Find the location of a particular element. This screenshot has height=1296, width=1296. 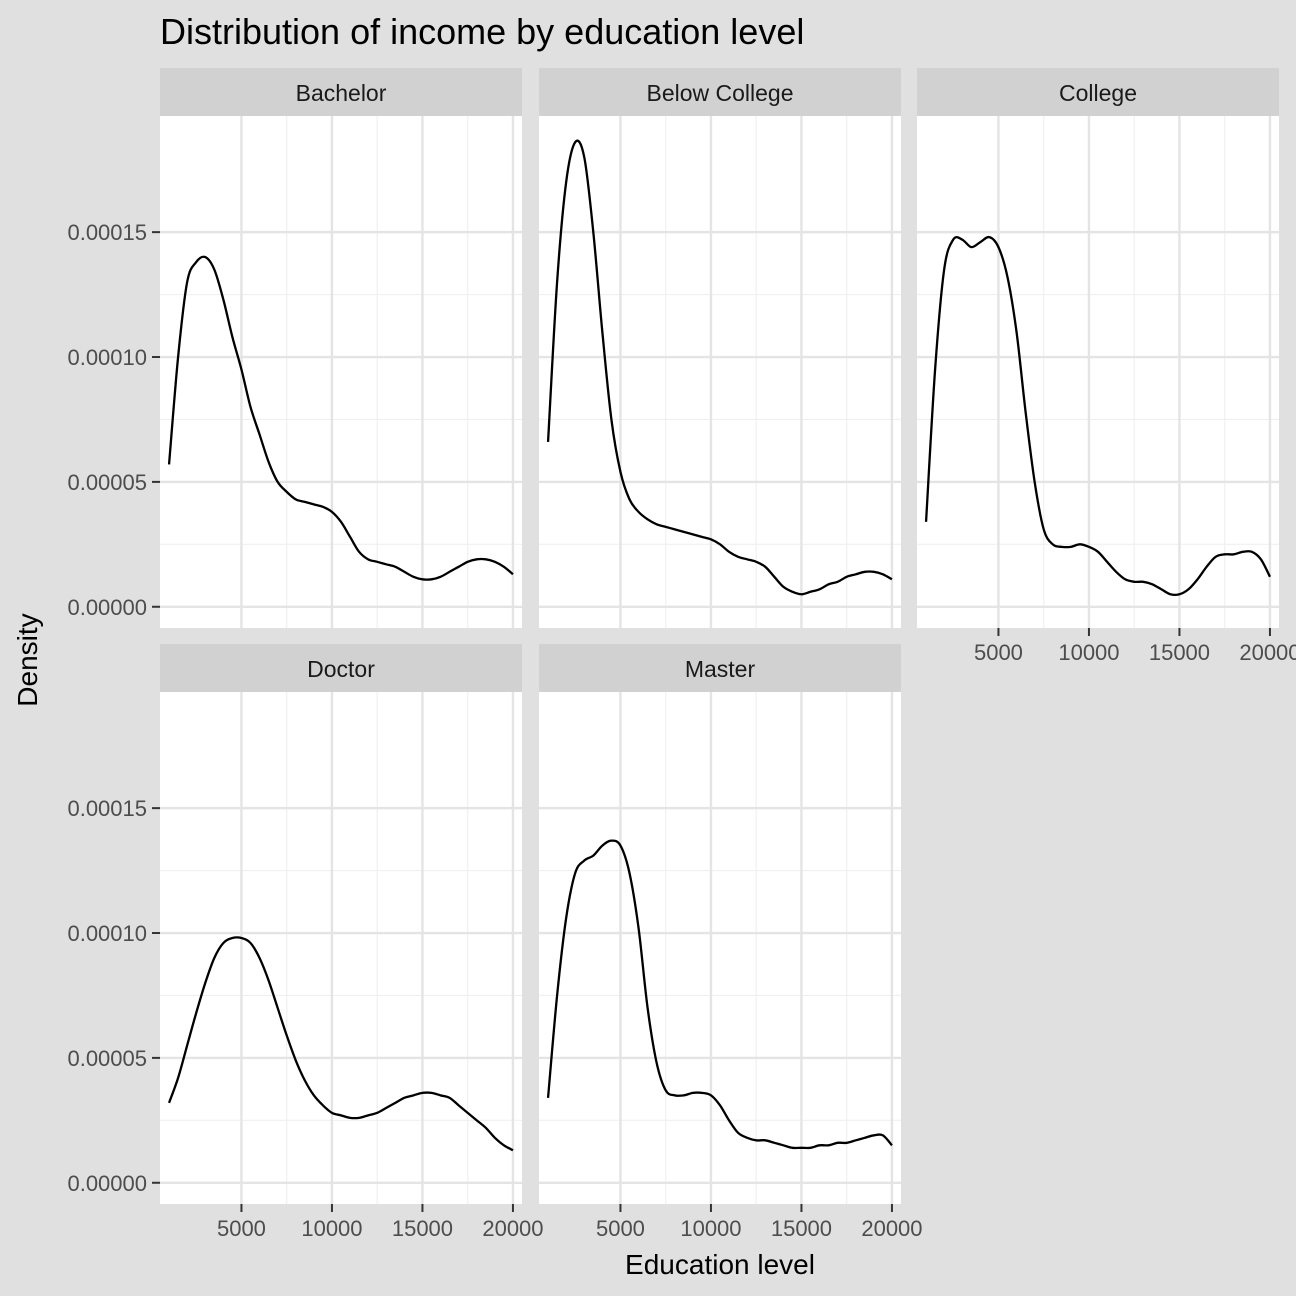

facet-panel-college: College 5000 10000 15000 20000 is located at coordinates (1106, 366).